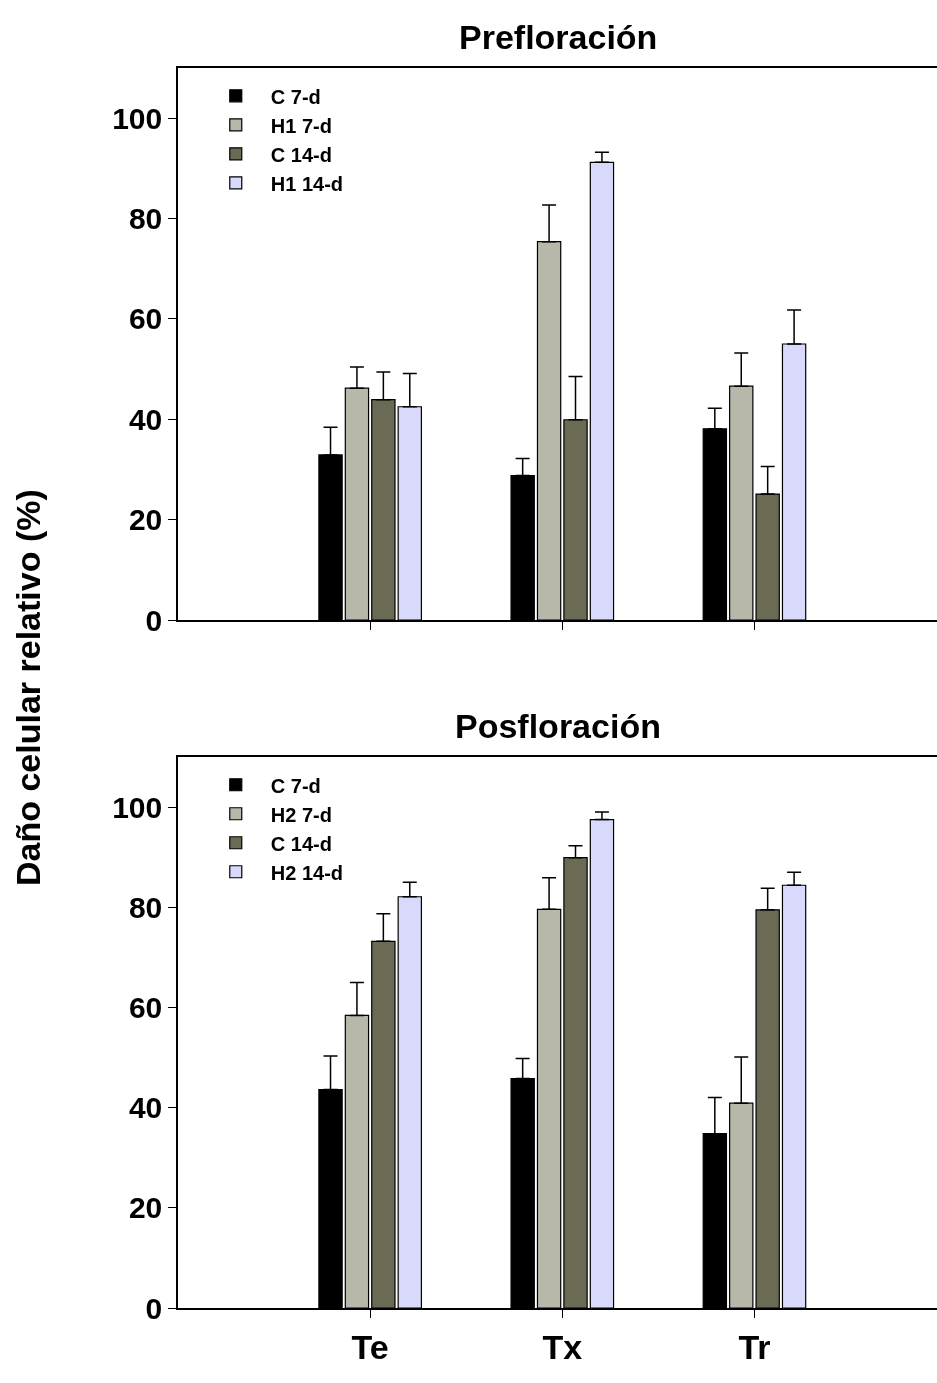  Describe the element at coordinates (301, 814) in the screenshot. I see `legend-label: H2 7-d` at that location.